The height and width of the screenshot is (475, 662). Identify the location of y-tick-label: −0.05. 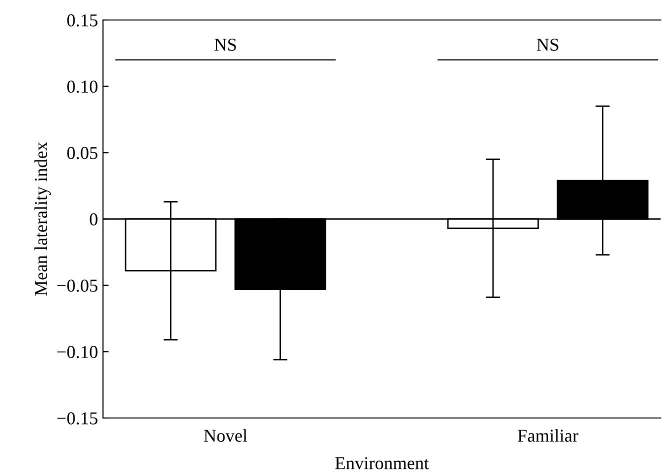
(77, 286).